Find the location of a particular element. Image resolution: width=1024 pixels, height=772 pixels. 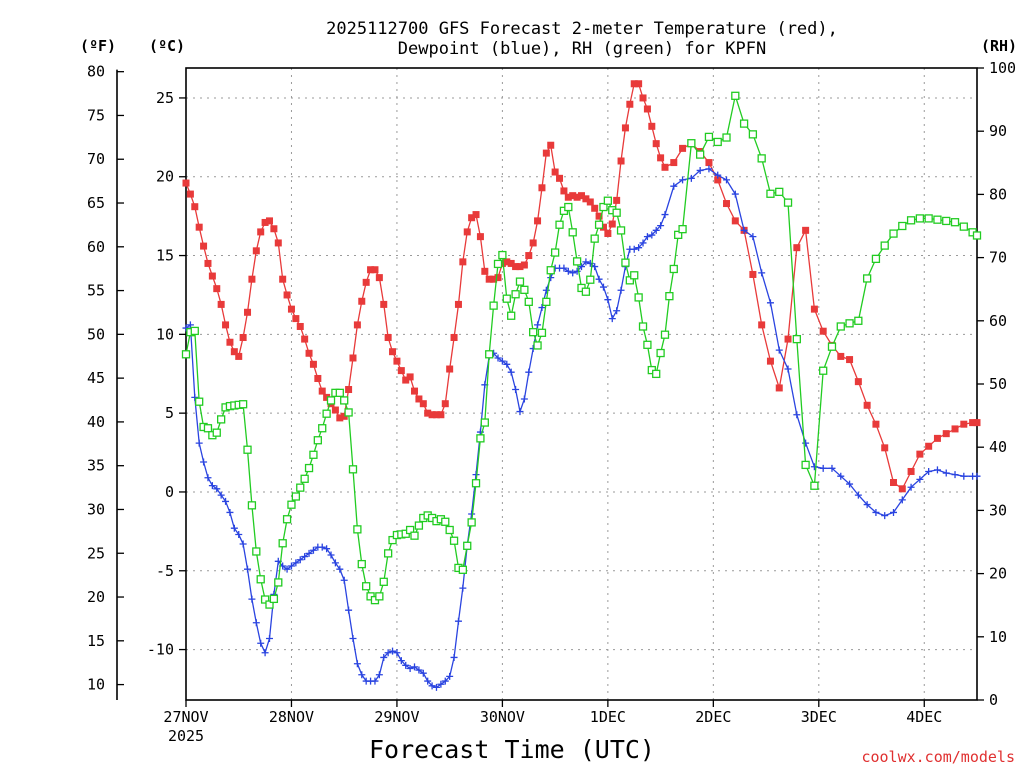

fahrenheit-tick-label: 15 is located at coordinates (96, 641).